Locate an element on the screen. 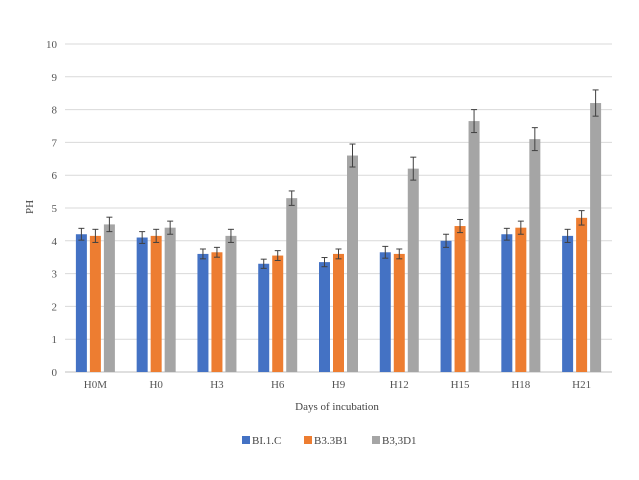 This screenshot has height=480, width=639. y-tick-label: 7 is located at coordinates (55, 143).